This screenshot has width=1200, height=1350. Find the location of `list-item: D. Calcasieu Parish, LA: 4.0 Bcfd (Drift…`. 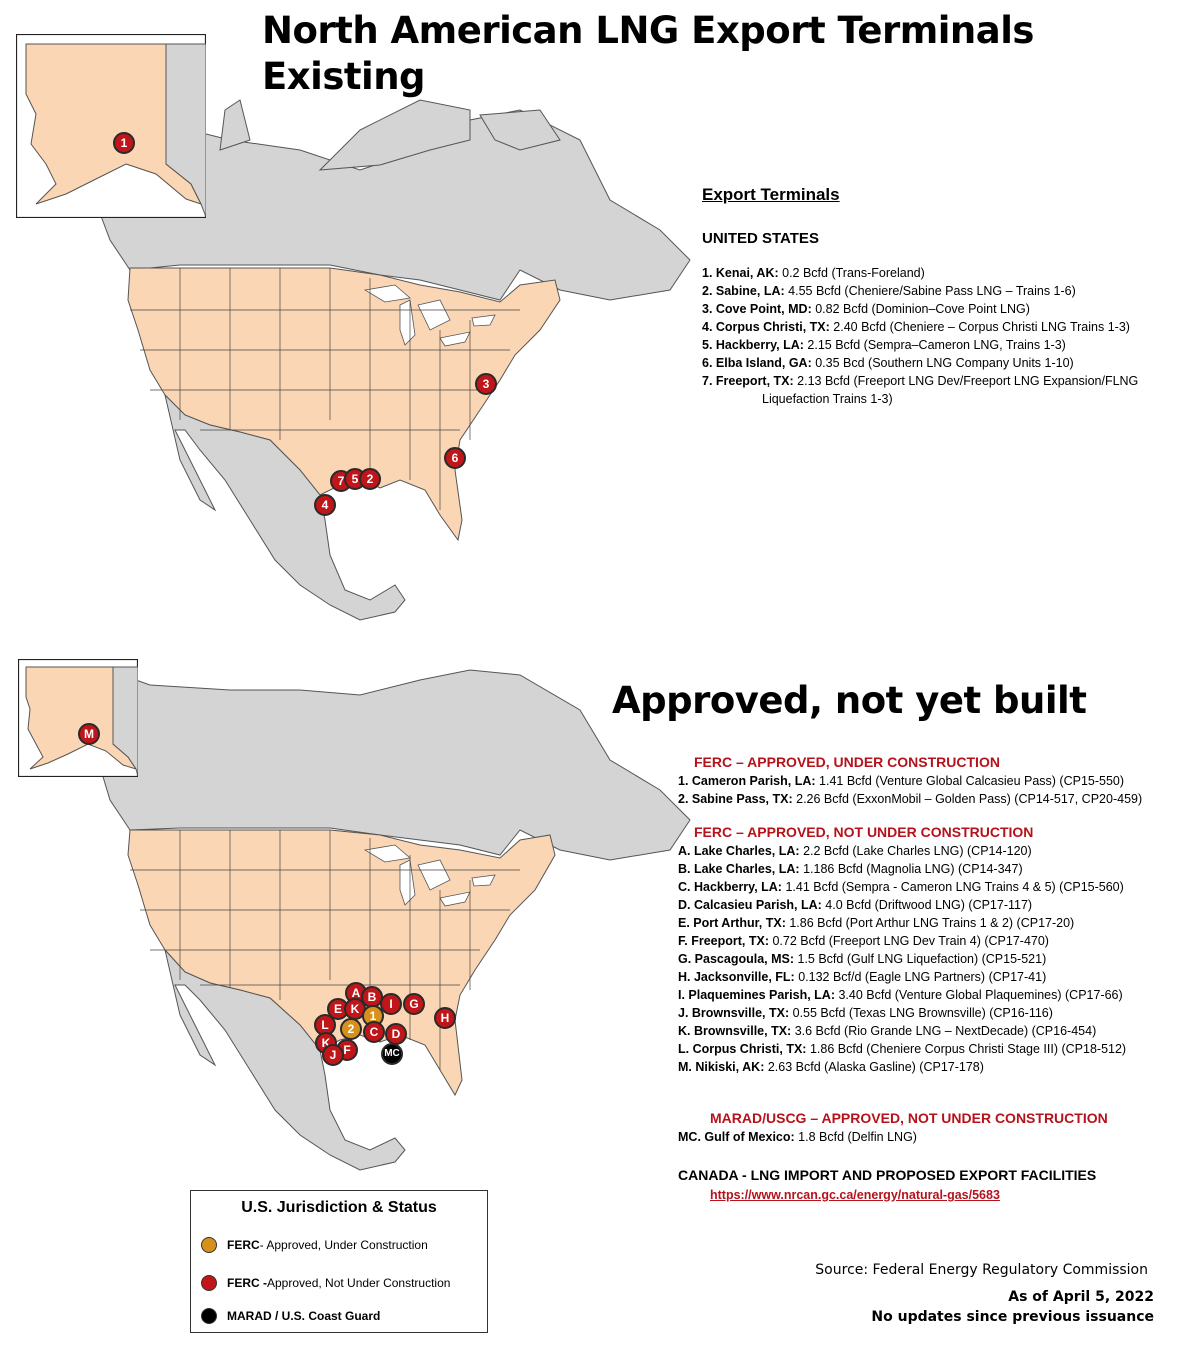

list-item: D. Calcasieu Parish, LA: 4.0 Bcfd (Drift… is located at coordinates (855, 905).